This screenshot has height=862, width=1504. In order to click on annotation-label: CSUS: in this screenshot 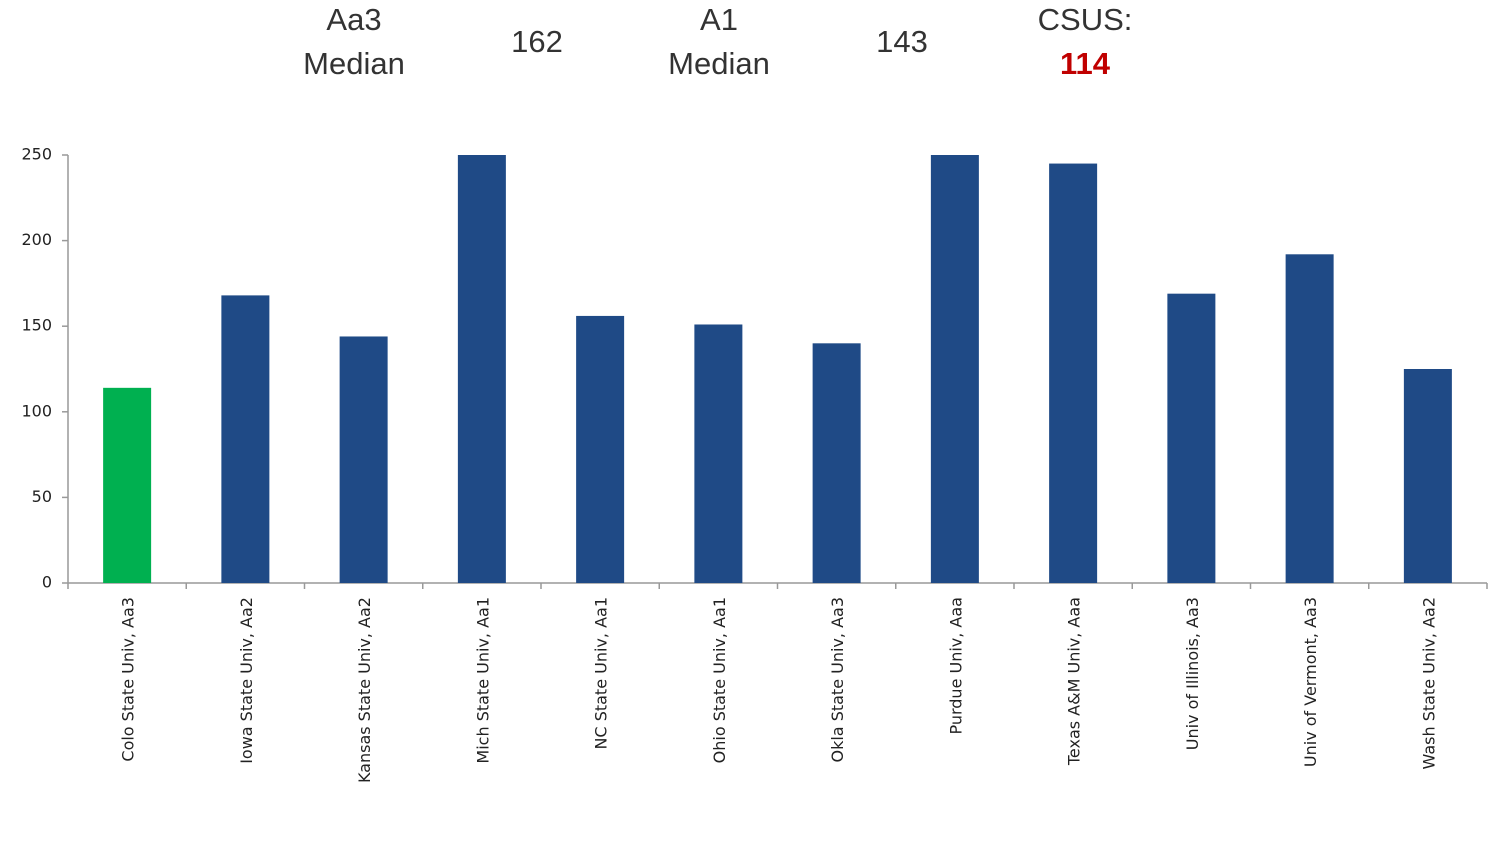, I will do `click(1085, 19)`.